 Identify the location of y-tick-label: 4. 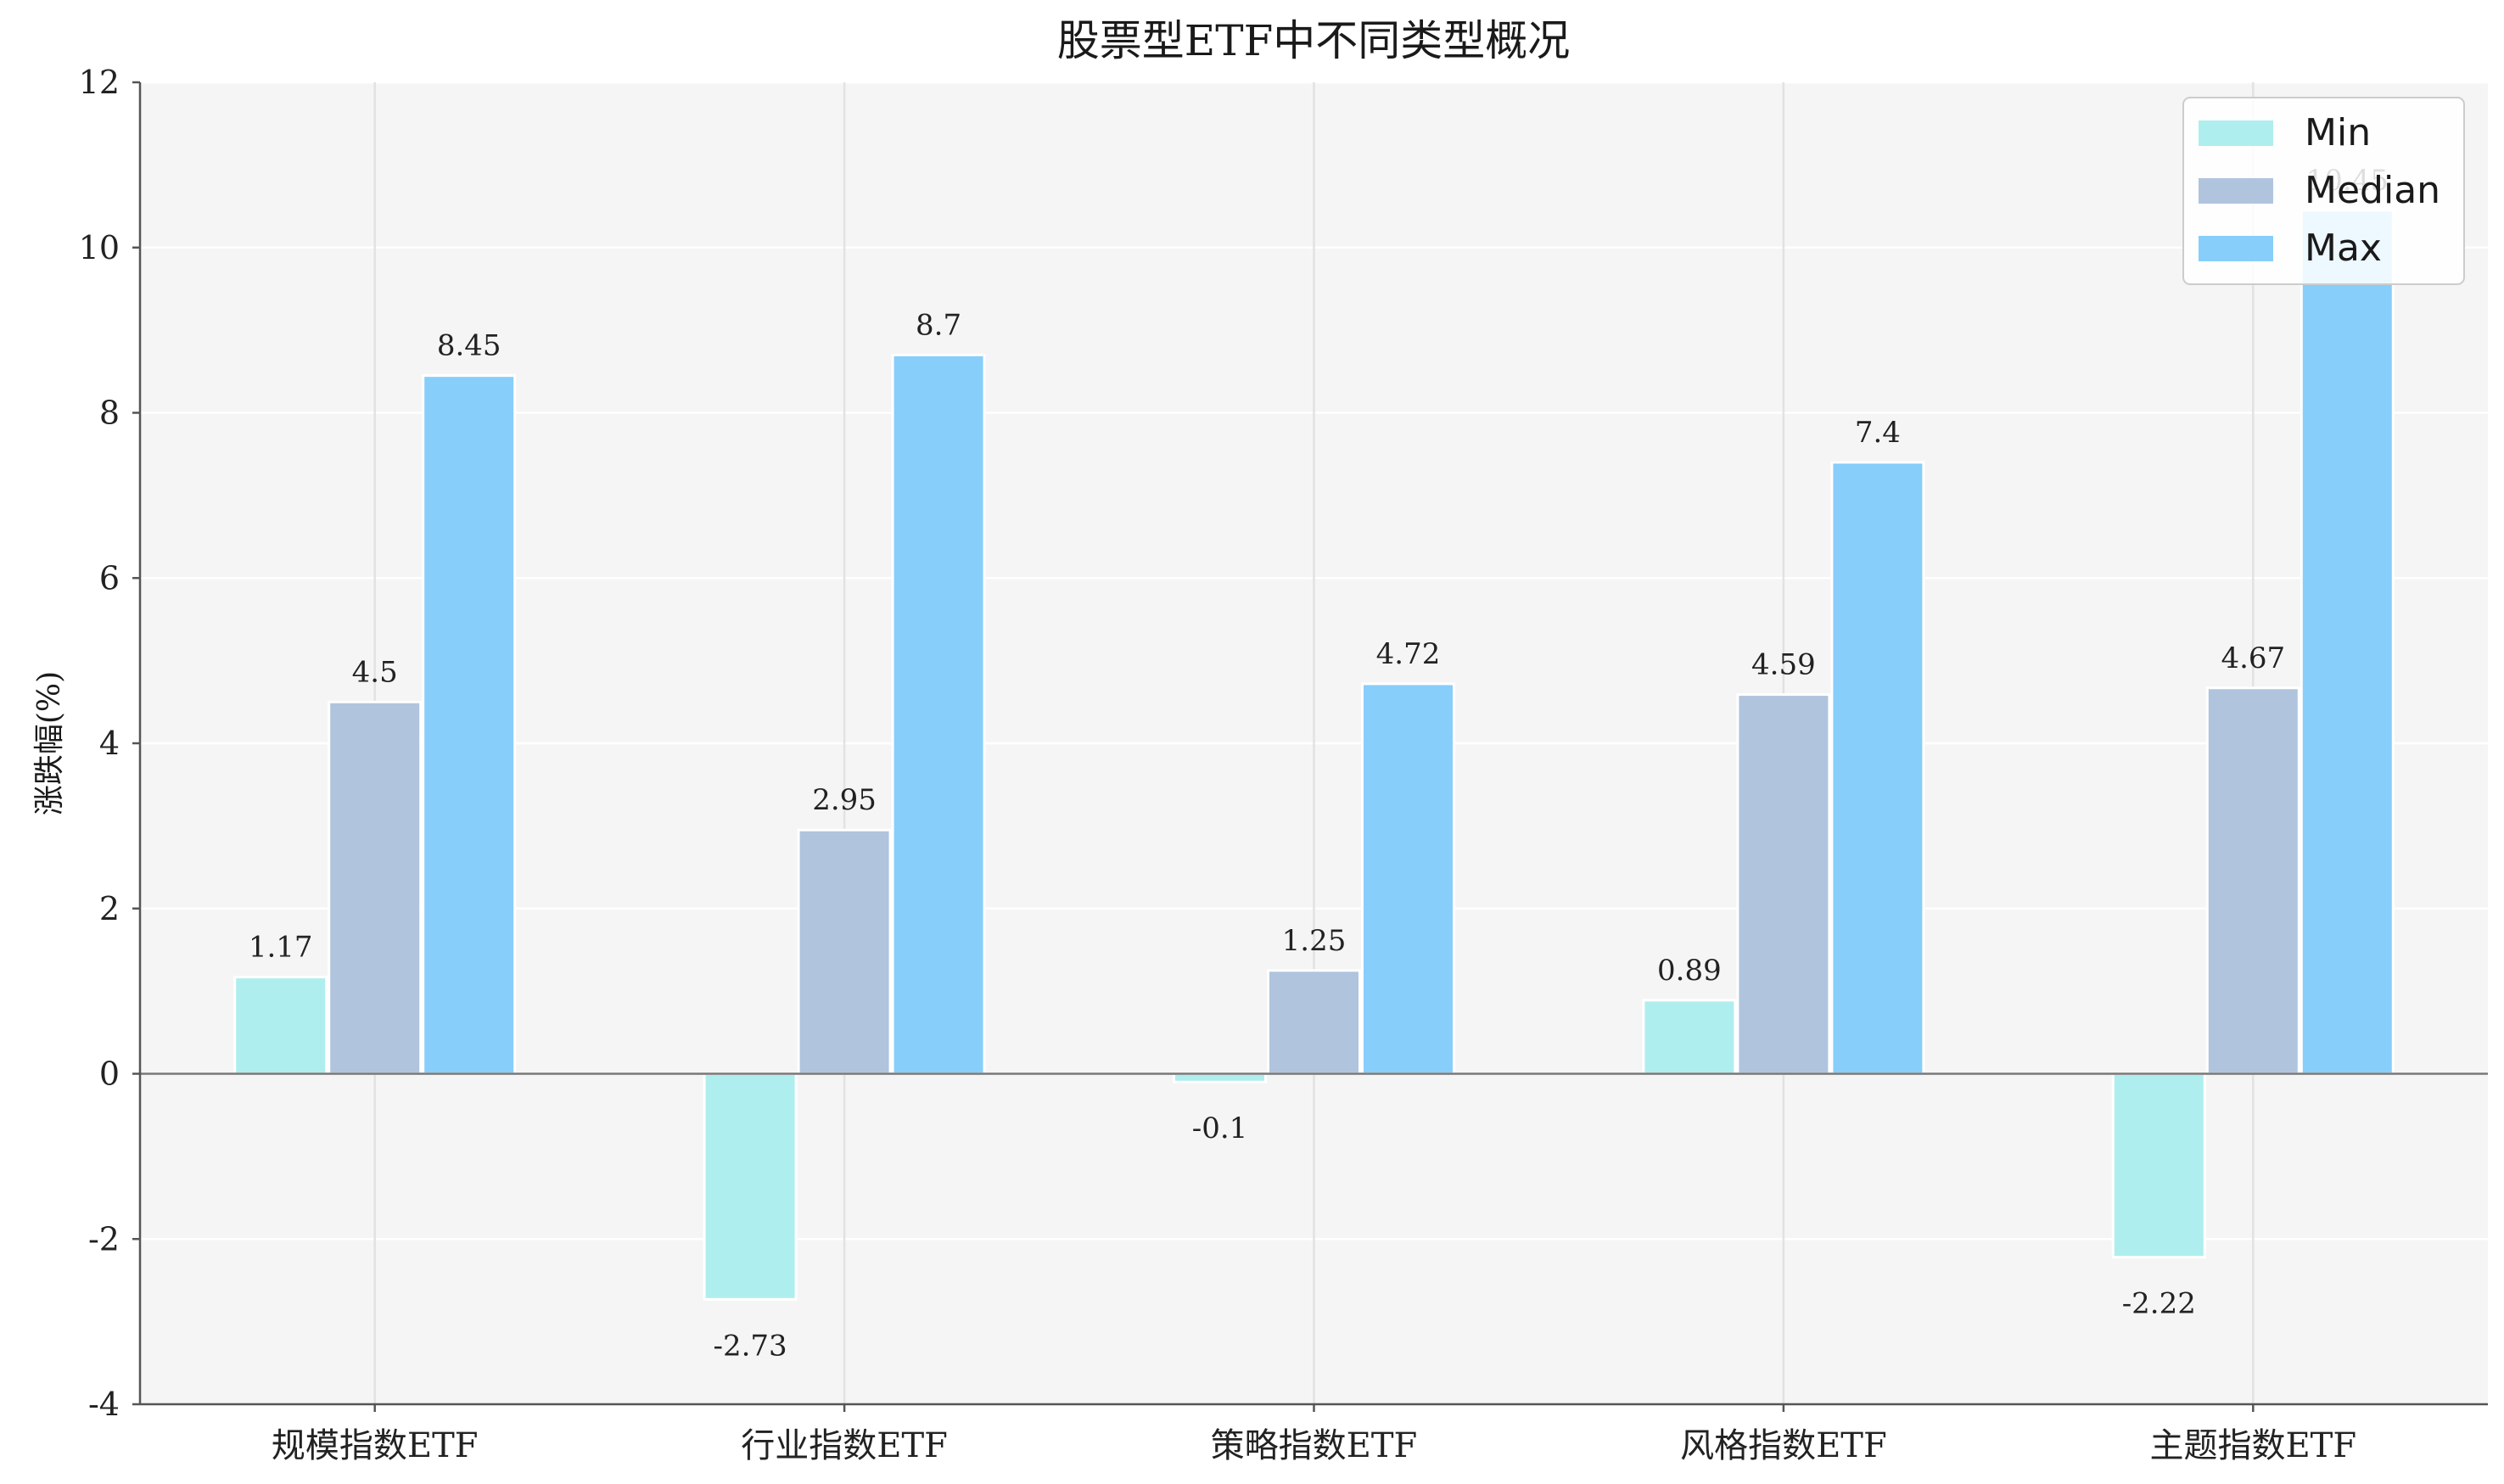
(109, 743).